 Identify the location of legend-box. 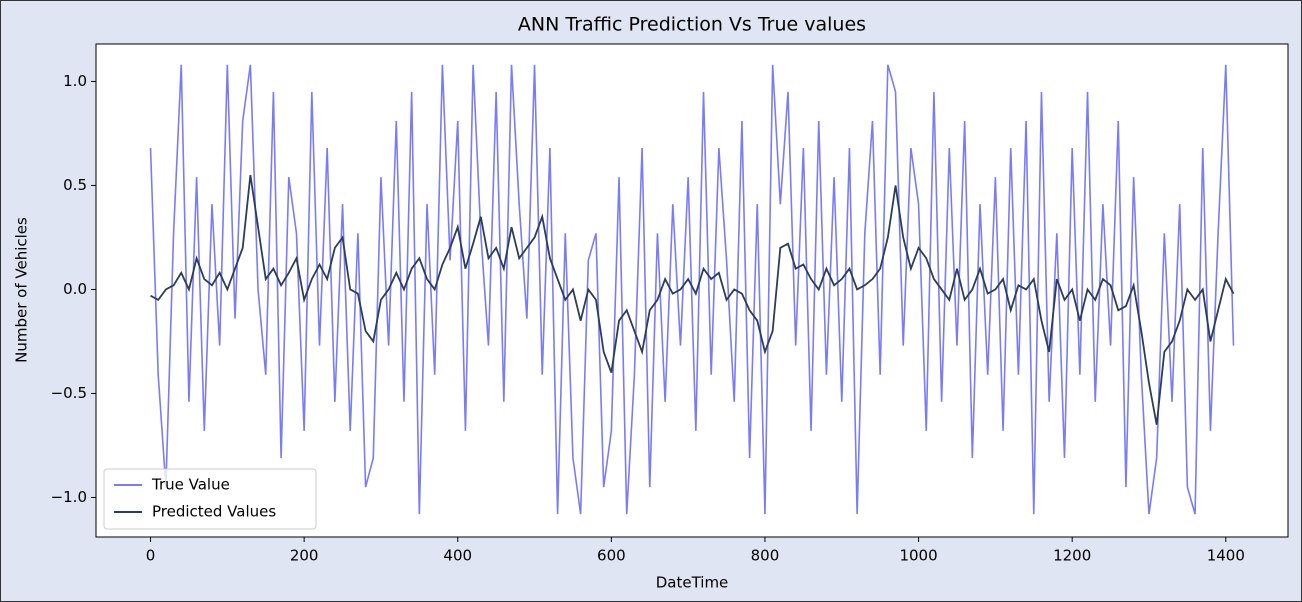
(210, 499).